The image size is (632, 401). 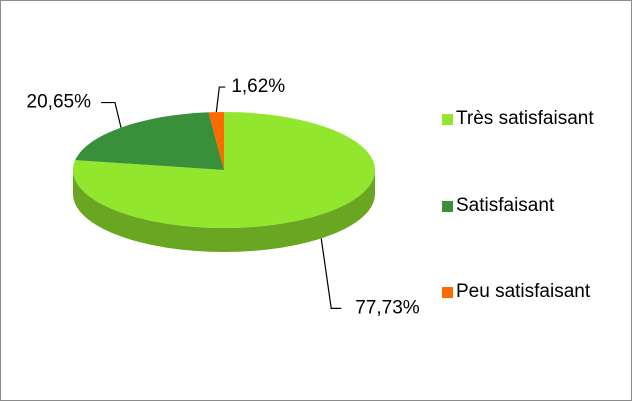 I want to click on data-label: 20,65%, so click(x=59, y=102).